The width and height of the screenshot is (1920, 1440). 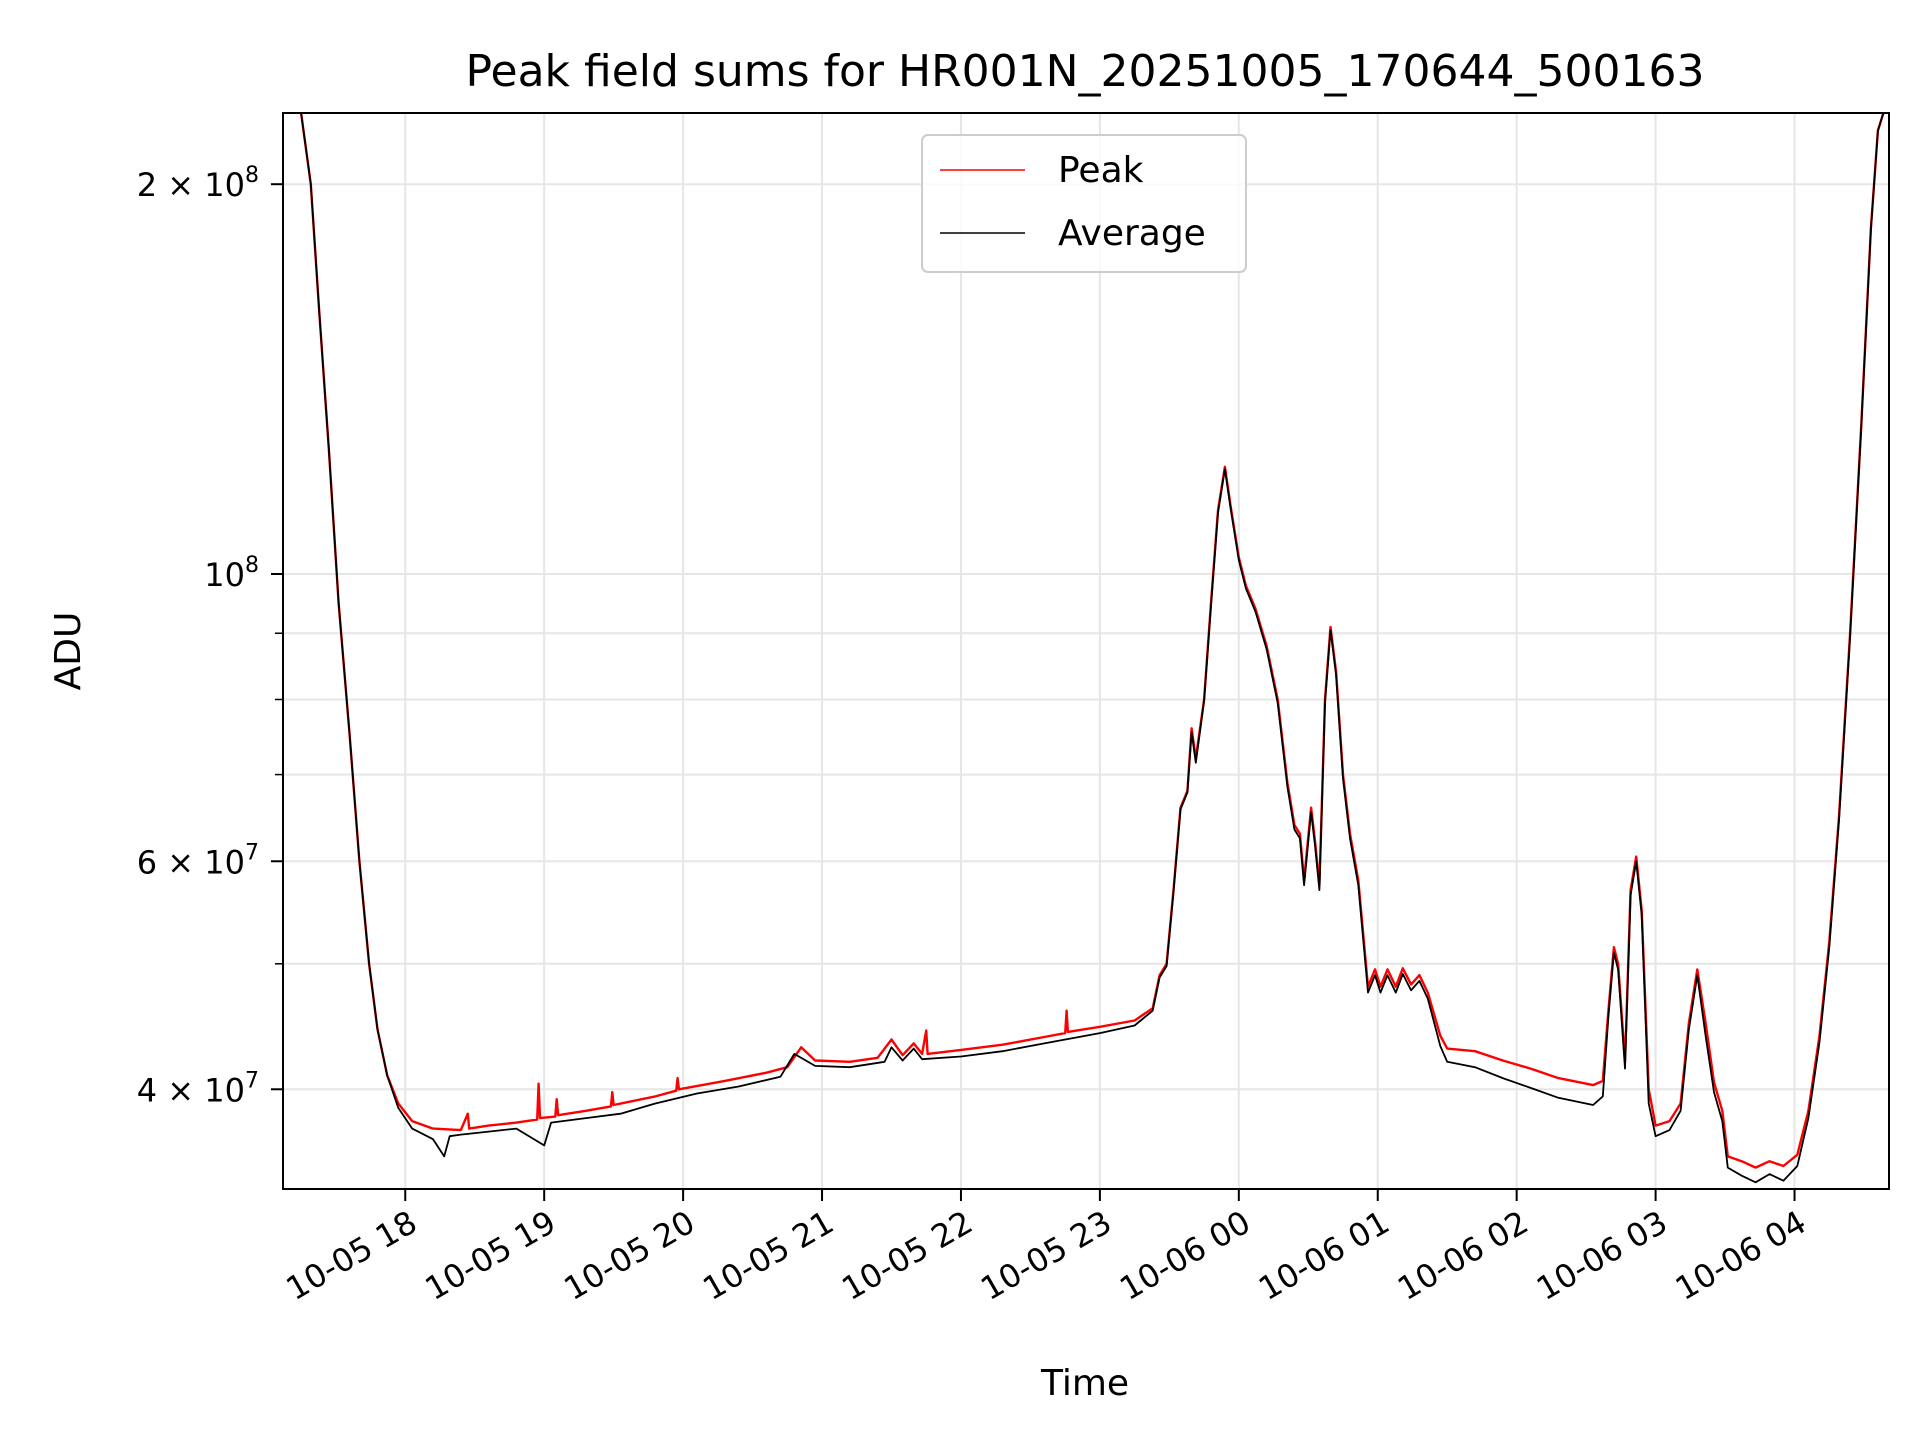 What do you see at coordinates (1046, 1255) in the screenshot?
I see `x-tick-label: 10-05 23` at bounding box center [1046, 1255].